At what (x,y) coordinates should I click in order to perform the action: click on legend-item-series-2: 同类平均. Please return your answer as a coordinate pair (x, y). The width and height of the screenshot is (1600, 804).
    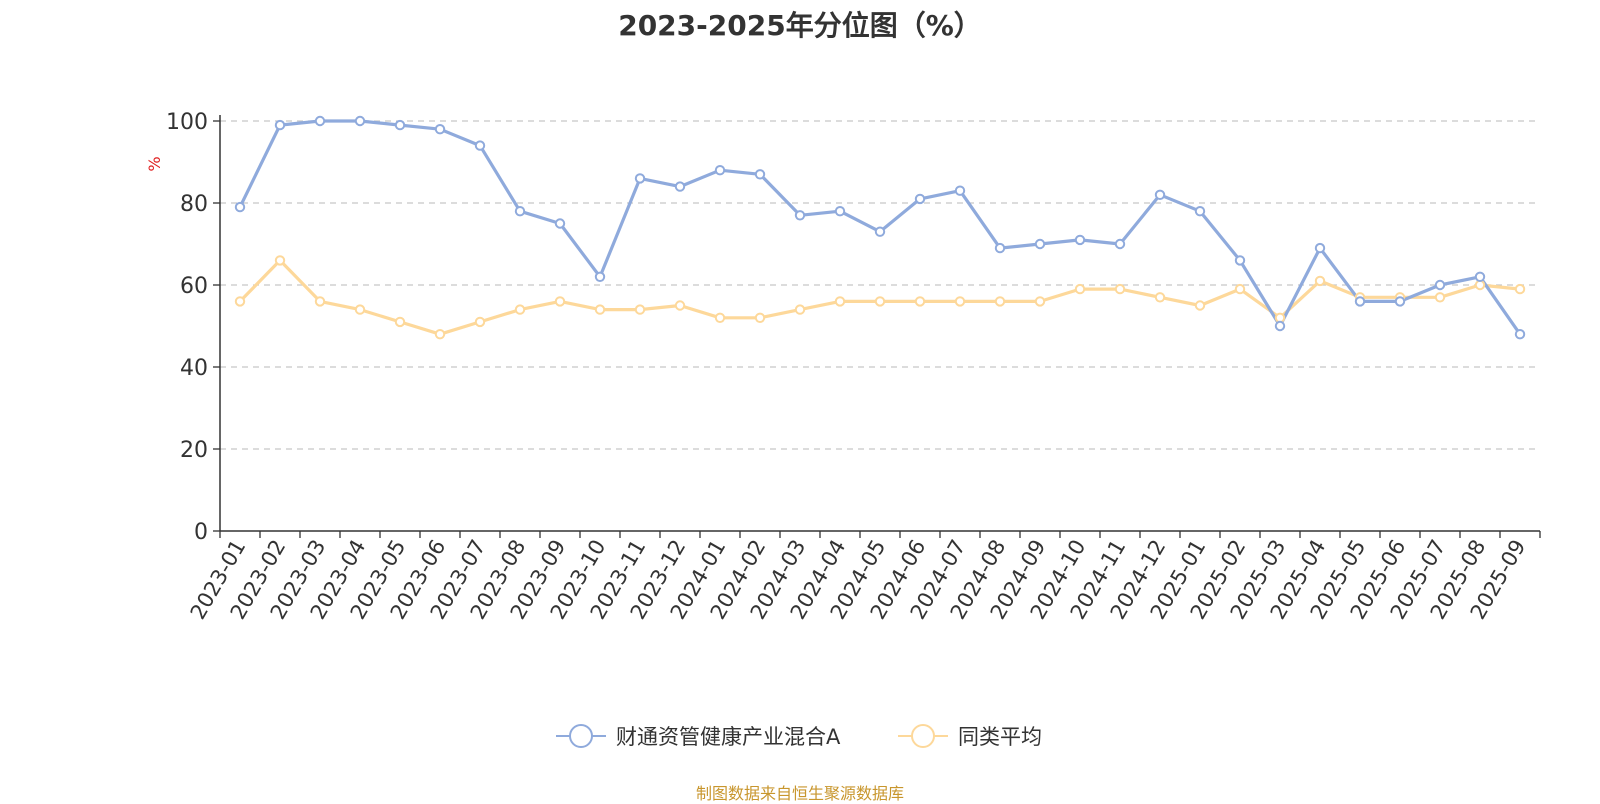
    Looking at the image, I should click on (970, 736).